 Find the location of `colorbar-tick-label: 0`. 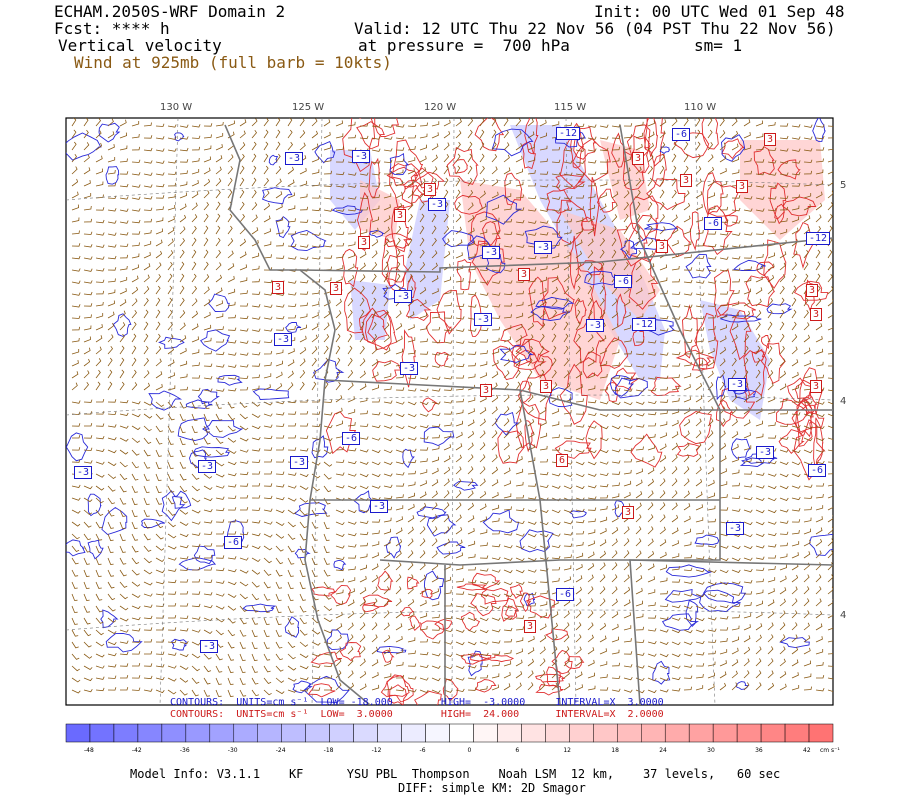

colorbar-tick-label: 0 is located at coordinates (469, 750).